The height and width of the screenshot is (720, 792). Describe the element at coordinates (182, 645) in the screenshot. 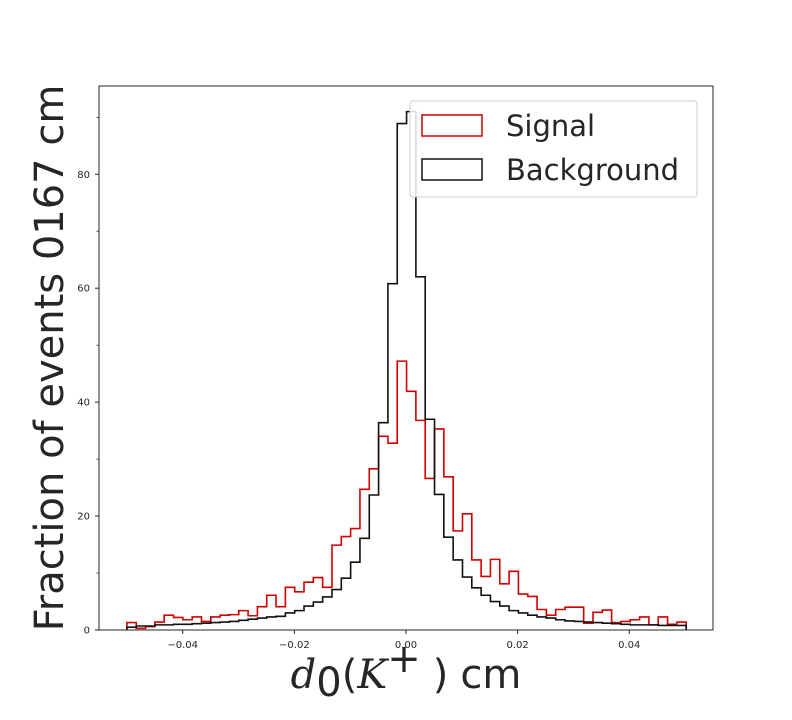

I see `x-tick-label: −0.04` at that location.